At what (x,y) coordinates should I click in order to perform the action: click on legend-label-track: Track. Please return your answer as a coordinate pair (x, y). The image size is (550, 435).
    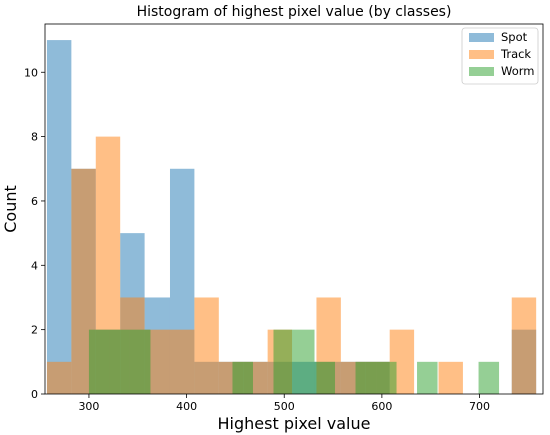
    Looking at the image, I should click on (515, 54).